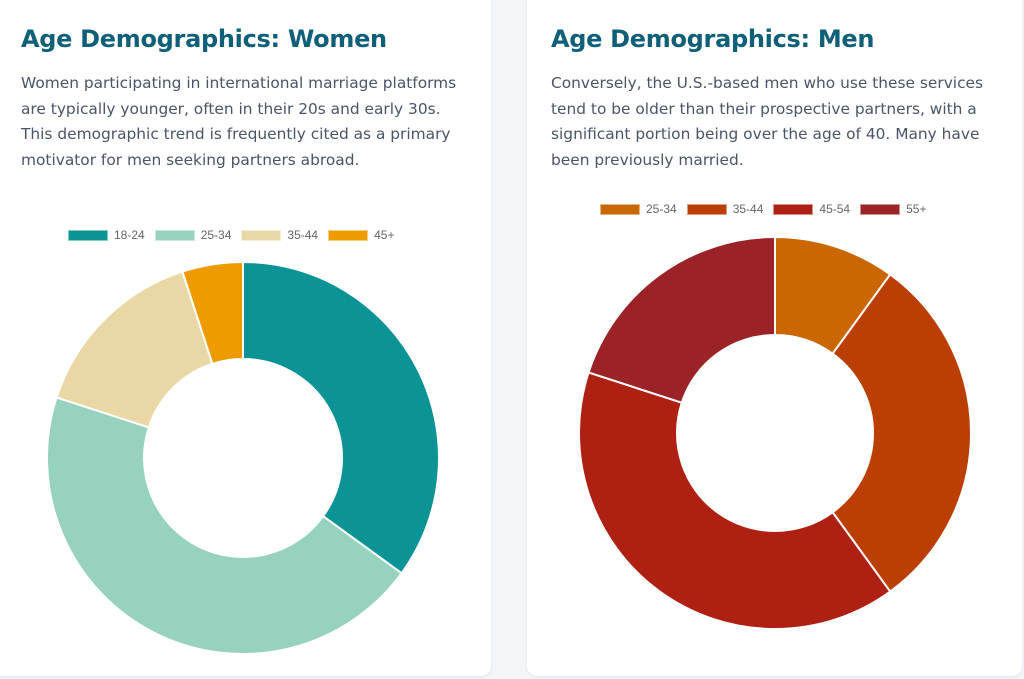 The image size is (1024, 679). Describe the element at coordinates (916, 209) in the screenshot. I see `men-legend-label: 55+` at that location.